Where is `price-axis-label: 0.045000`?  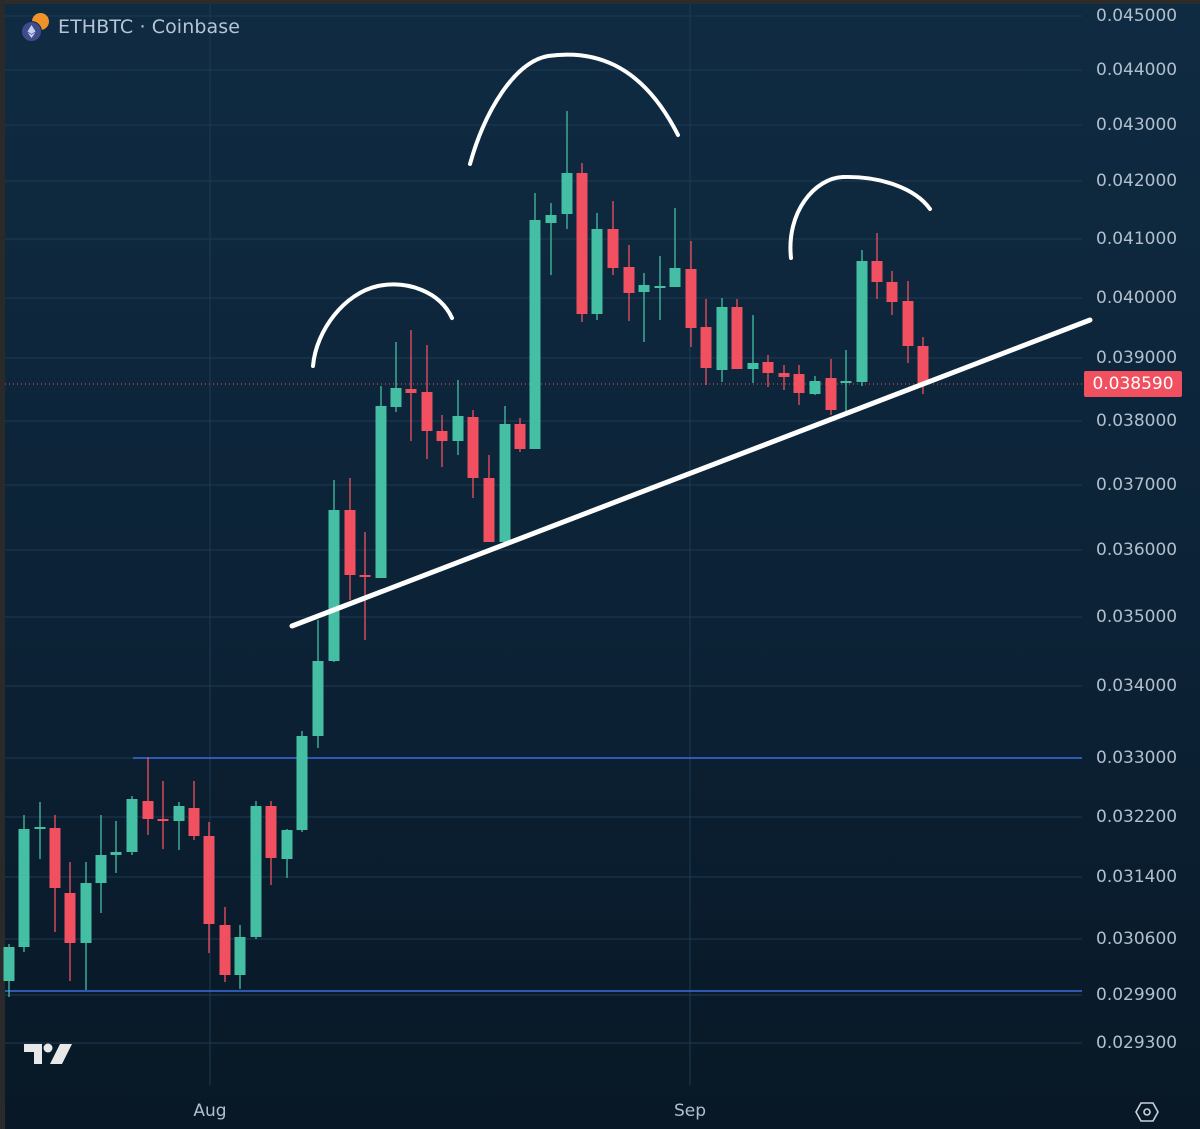
price-axis-label: 0.045000 is located at coordinates (1137, 16).